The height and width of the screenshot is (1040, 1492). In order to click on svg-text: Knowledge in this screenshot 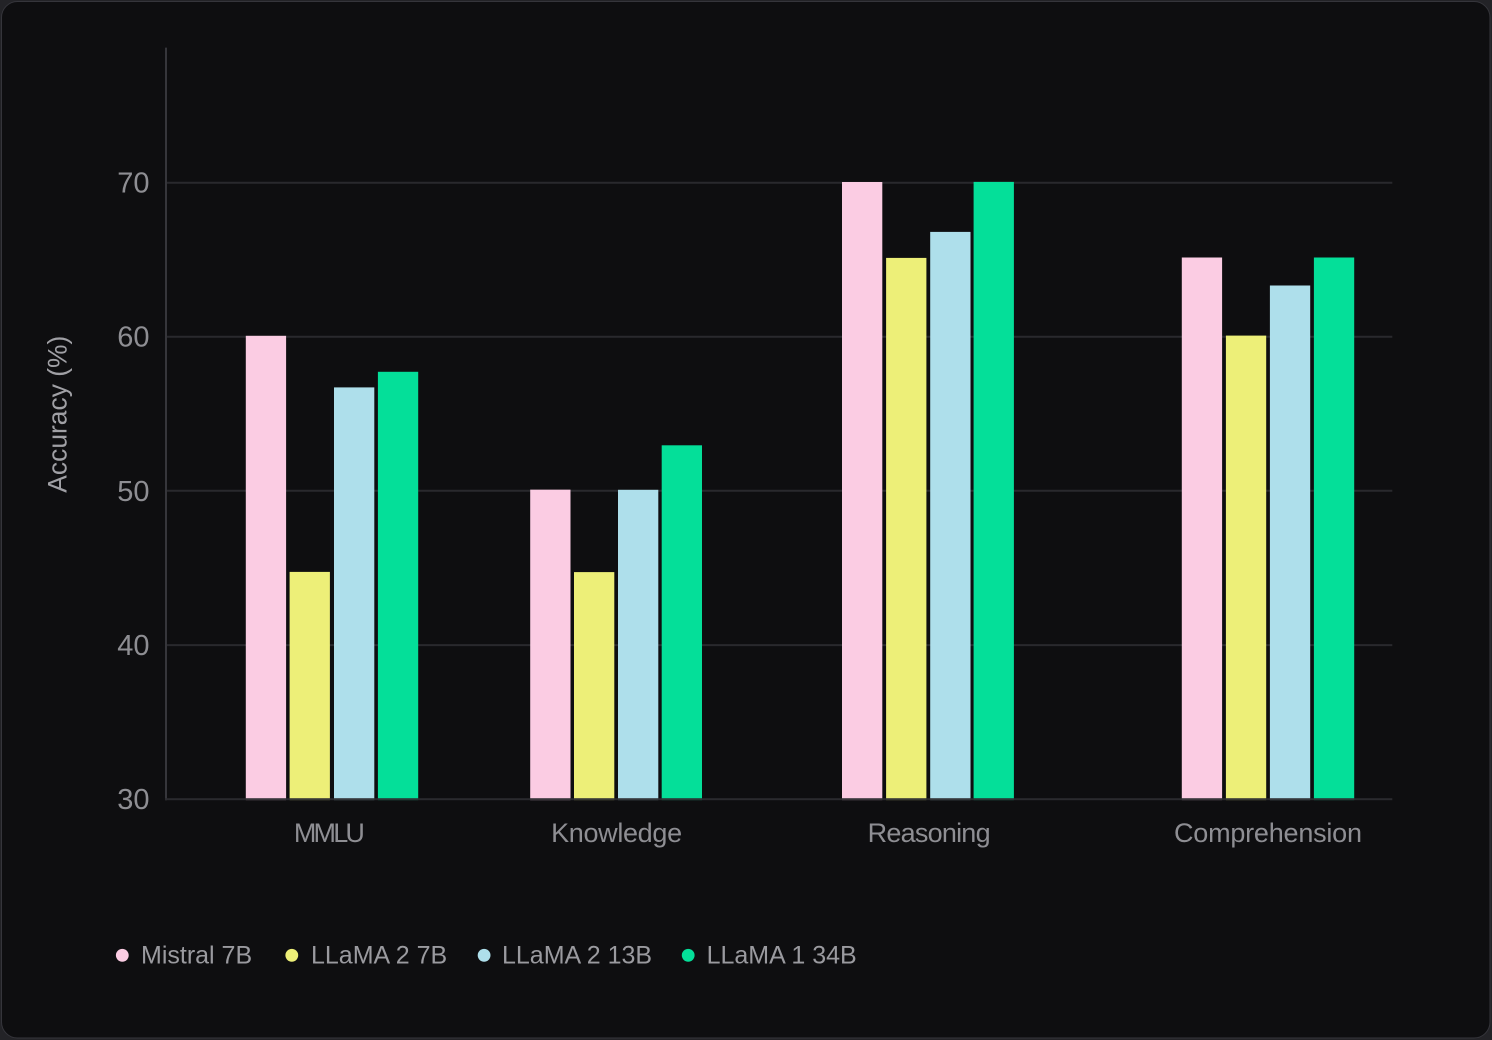, I will do `click(616, 833)`.